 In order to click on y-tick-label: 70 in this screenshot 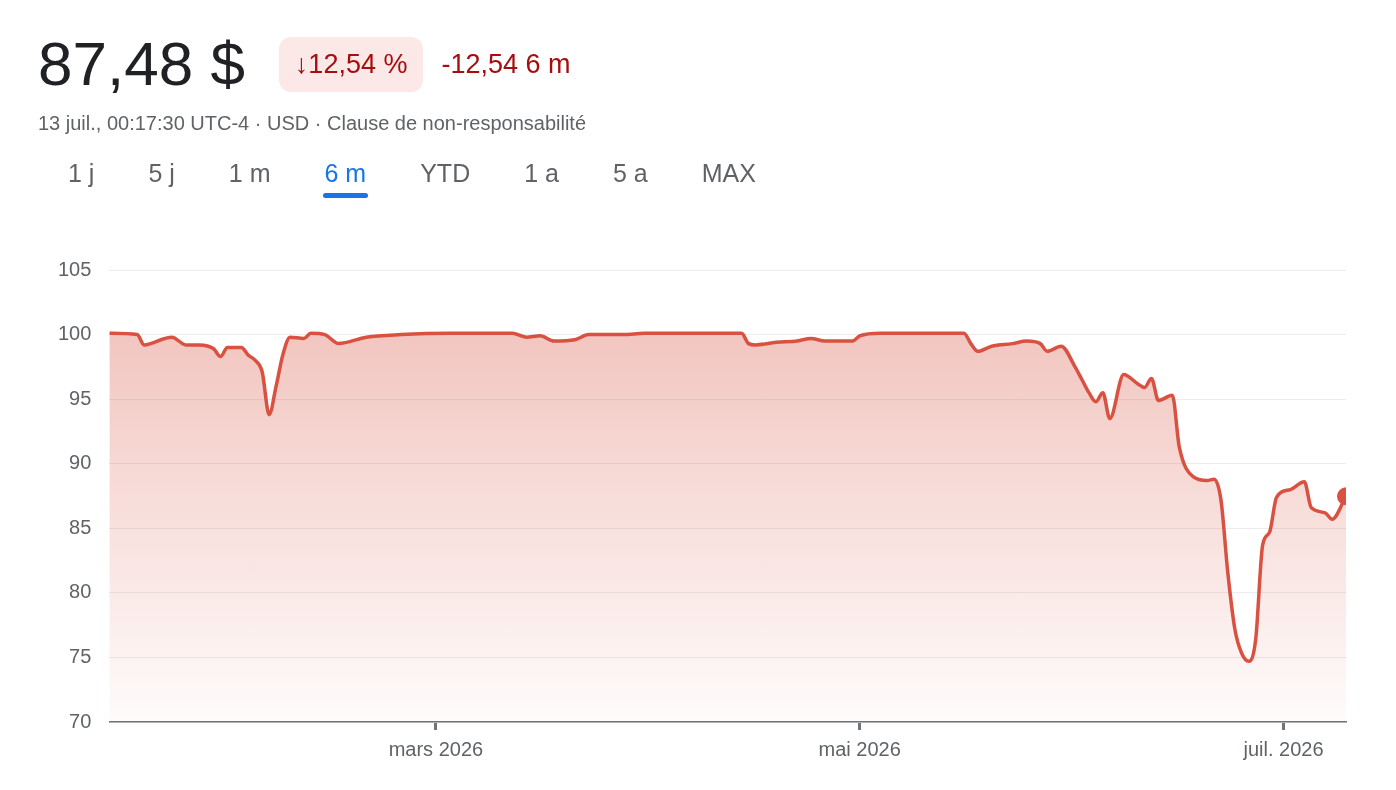, I will do `click(80, 720)`.